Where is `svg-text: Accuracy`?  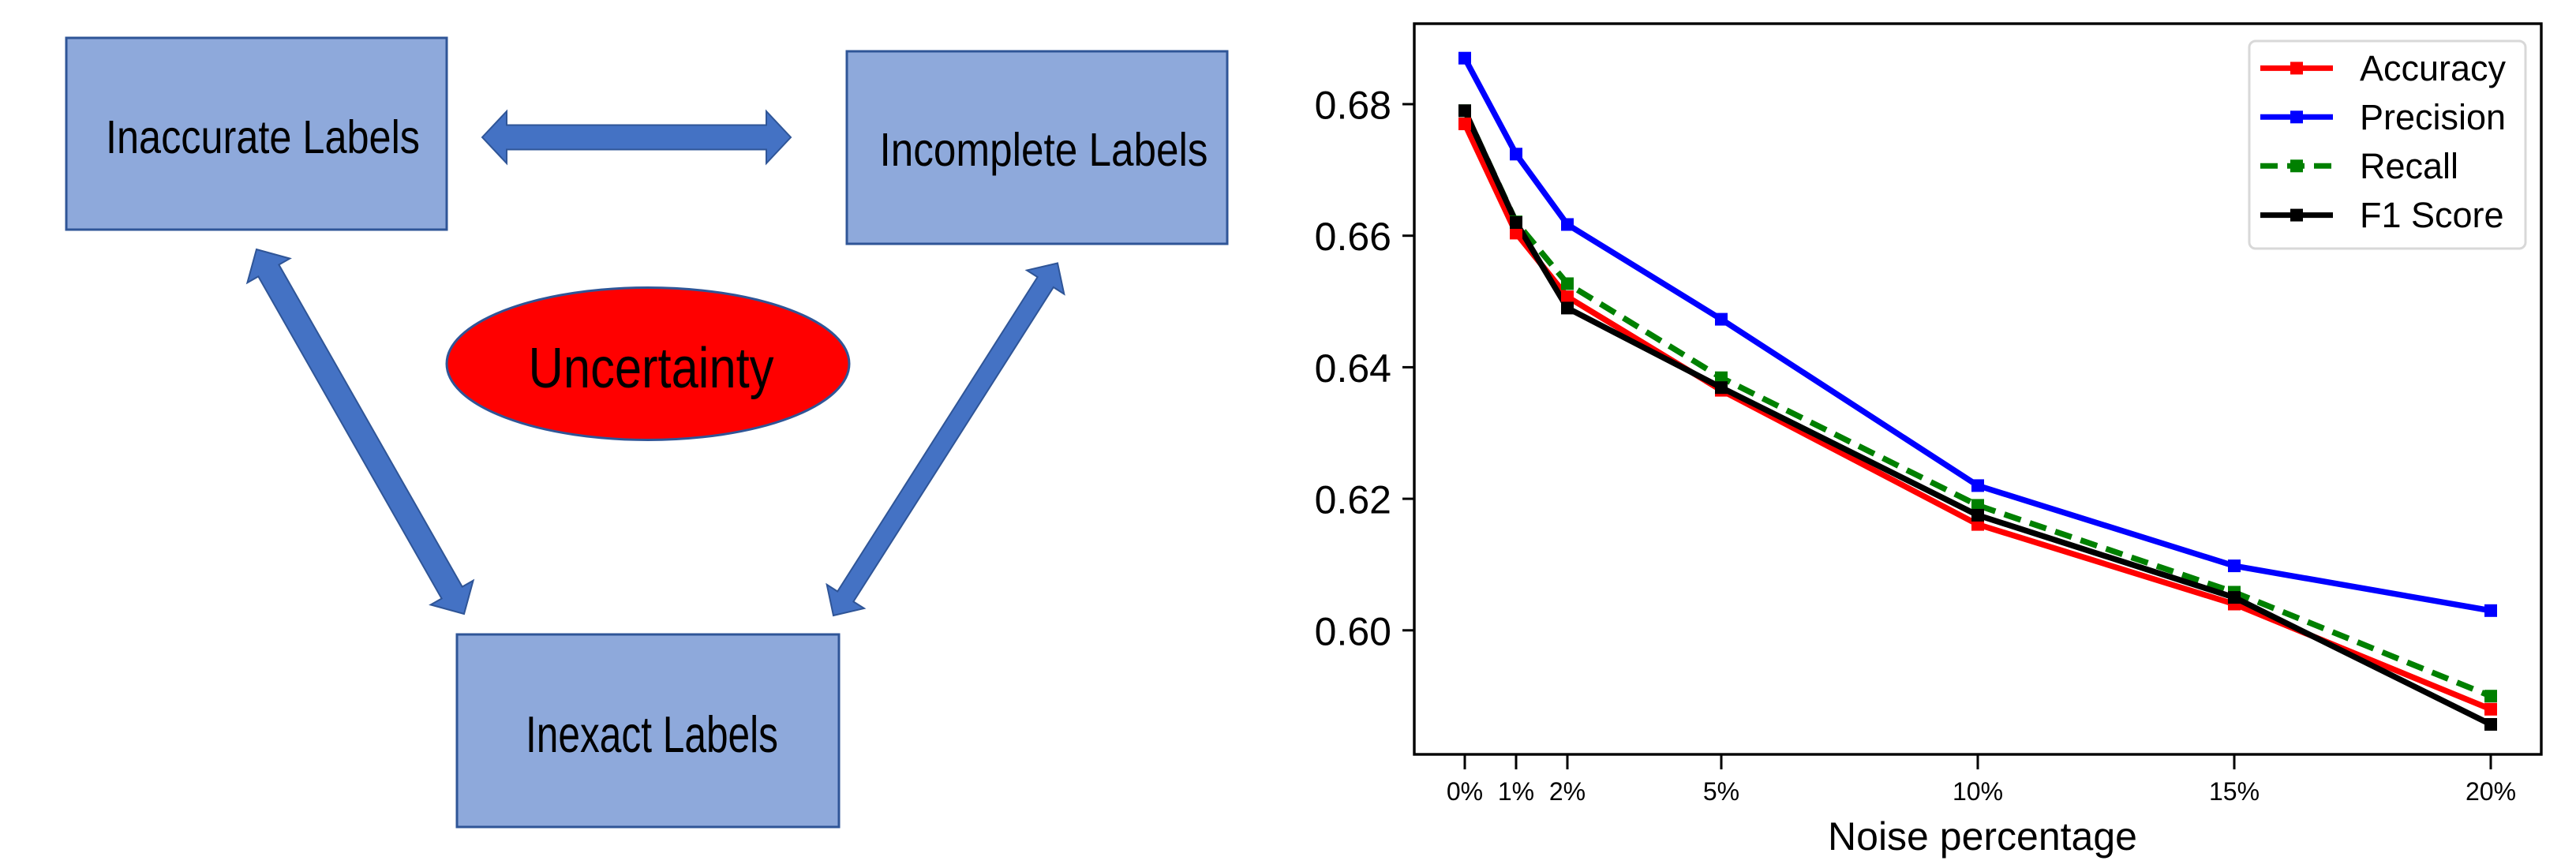 svg-text: Accuracy is located at coordinates (2433, 68).